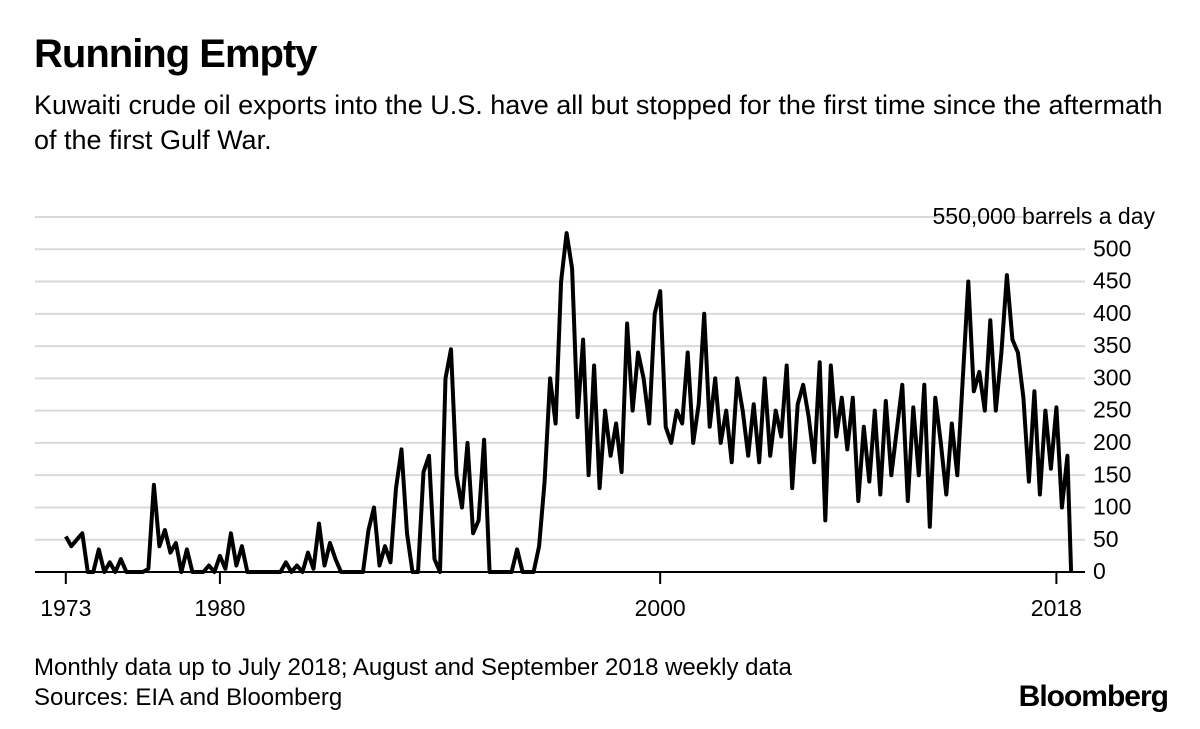 The height and width of the screenshot is (729, 1200). Describe the element at coordinates (1112, 281) in the screenshot. I see `y-tick-label: 450` at that location.